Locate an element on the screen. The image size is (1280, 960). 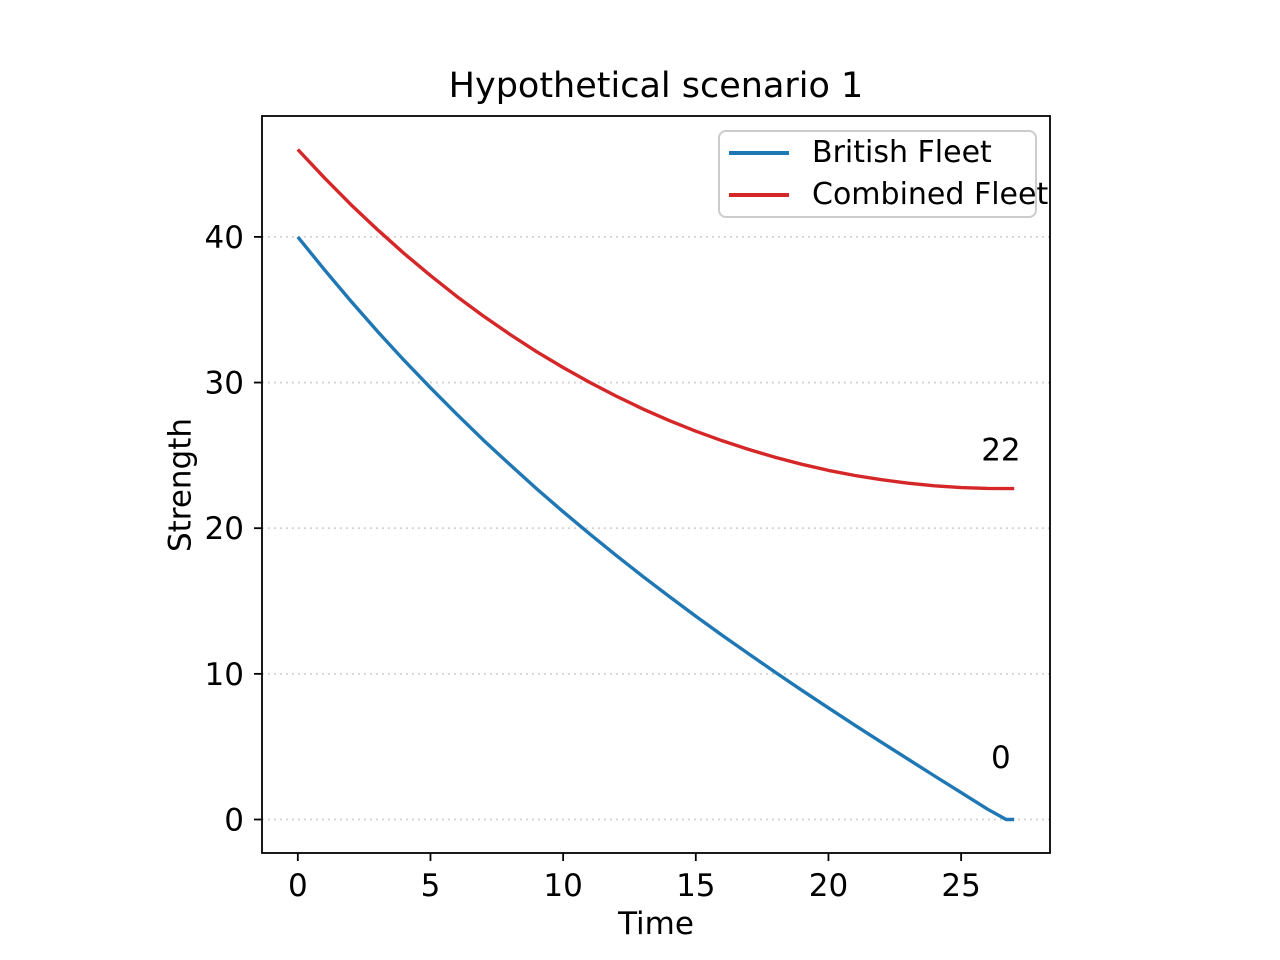
x-tick-label: 25 is located at coordinates (960, 886).